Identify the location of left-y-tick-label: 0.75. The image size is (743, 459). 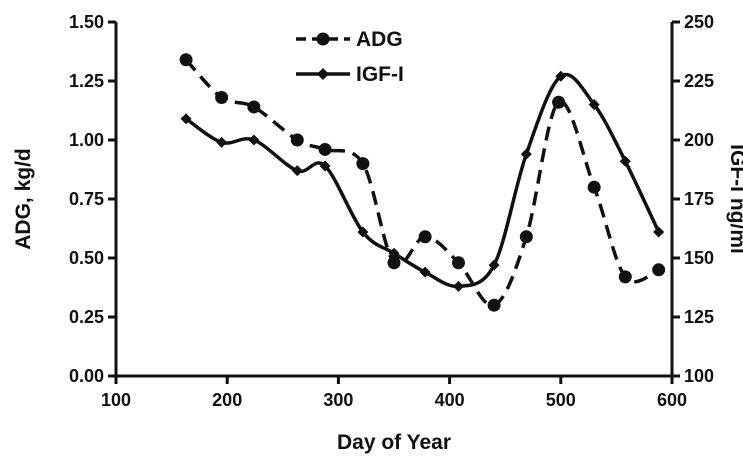
(86, 199).